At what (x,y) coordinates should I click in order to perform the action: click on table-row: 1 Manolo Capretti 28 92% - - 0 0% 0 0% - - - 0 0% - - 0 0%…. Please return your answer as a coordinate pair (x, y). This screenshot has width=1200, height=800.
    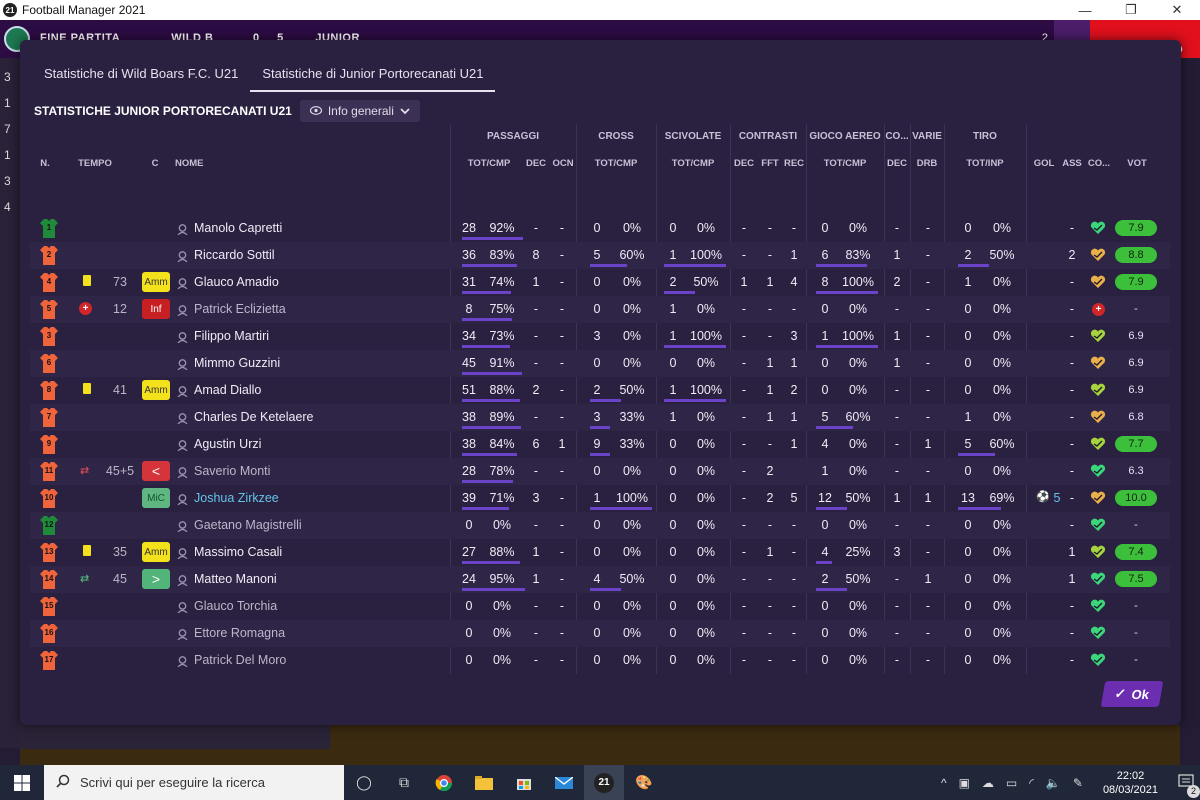
    Looking at the image, I should click on (600, 228).